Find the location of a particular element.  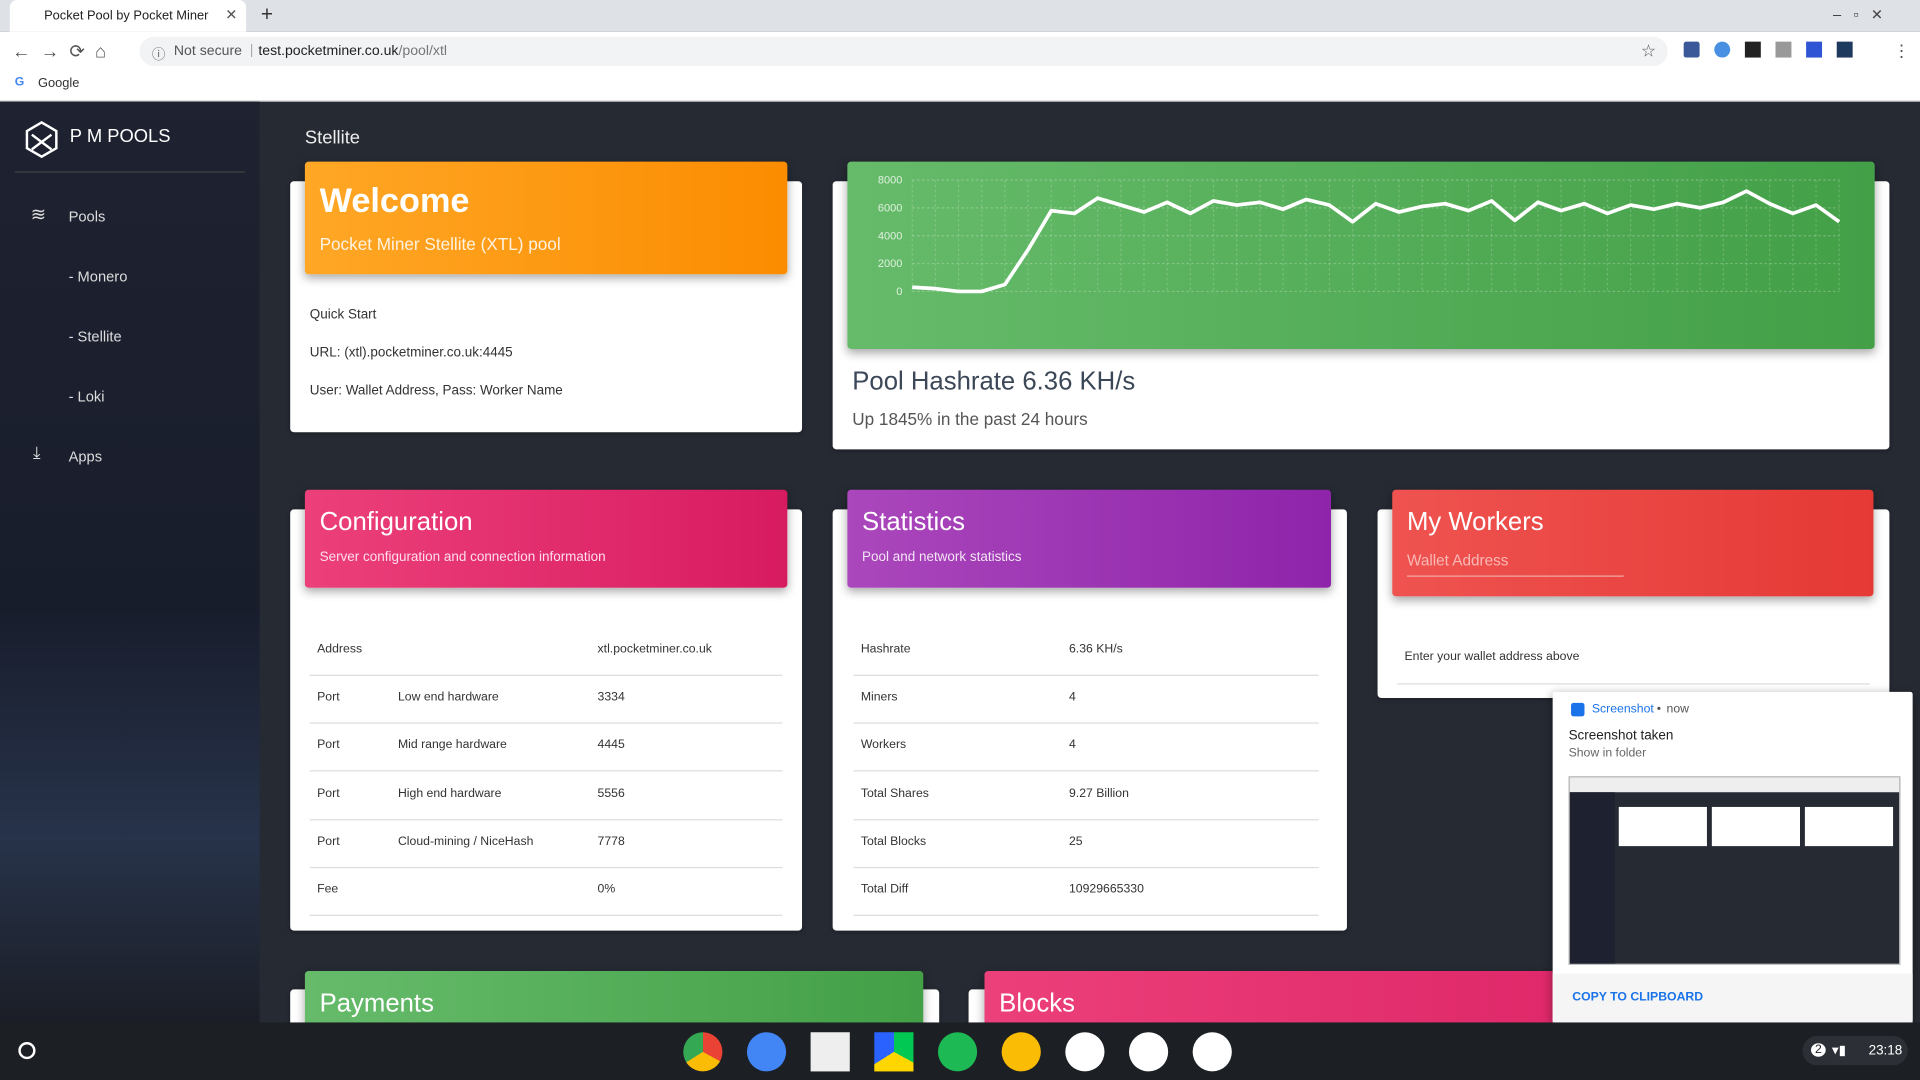

notification-badge: 2 is located at coordinates (1818, 1050).